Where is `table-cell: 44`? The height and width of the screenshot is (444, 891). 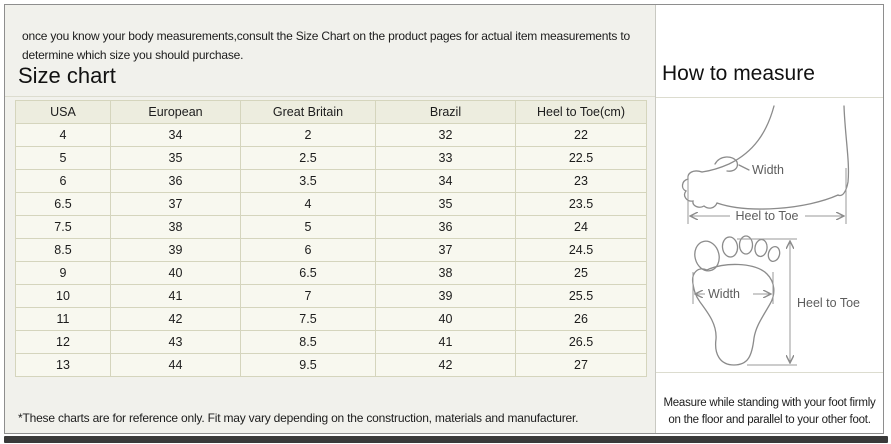 table-cell: 44 is located at coordinates (175, 365).